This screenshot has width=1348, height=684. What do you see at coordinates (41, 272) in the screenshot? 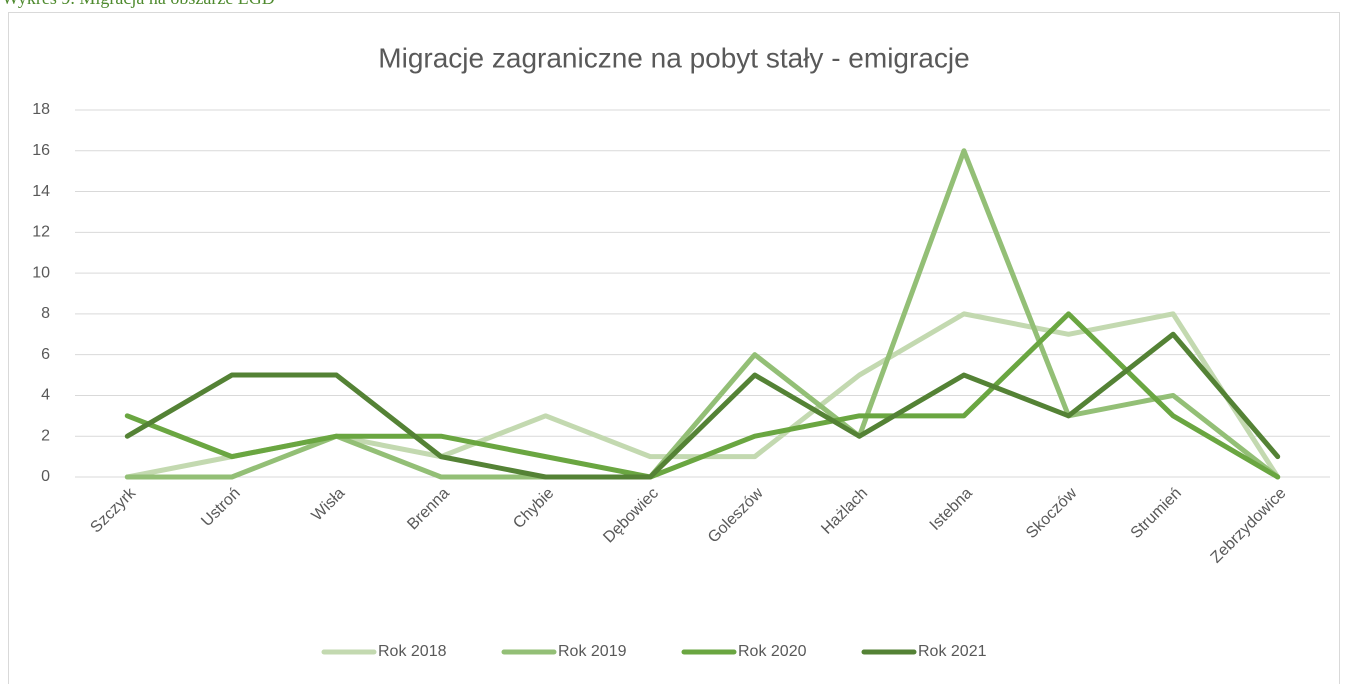
I see `y-tick-label: 10` at bounding box center [41, 272].